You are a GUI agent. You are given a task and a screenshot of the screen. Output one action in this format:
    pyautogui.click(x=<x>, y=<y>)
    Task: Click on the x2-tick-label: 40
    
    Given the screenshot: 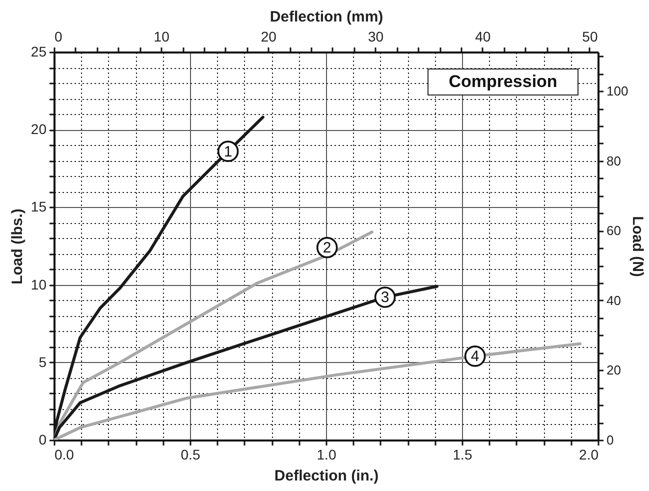 What is the action you would take?
    pyautogui.click(x=483, y=36)
    